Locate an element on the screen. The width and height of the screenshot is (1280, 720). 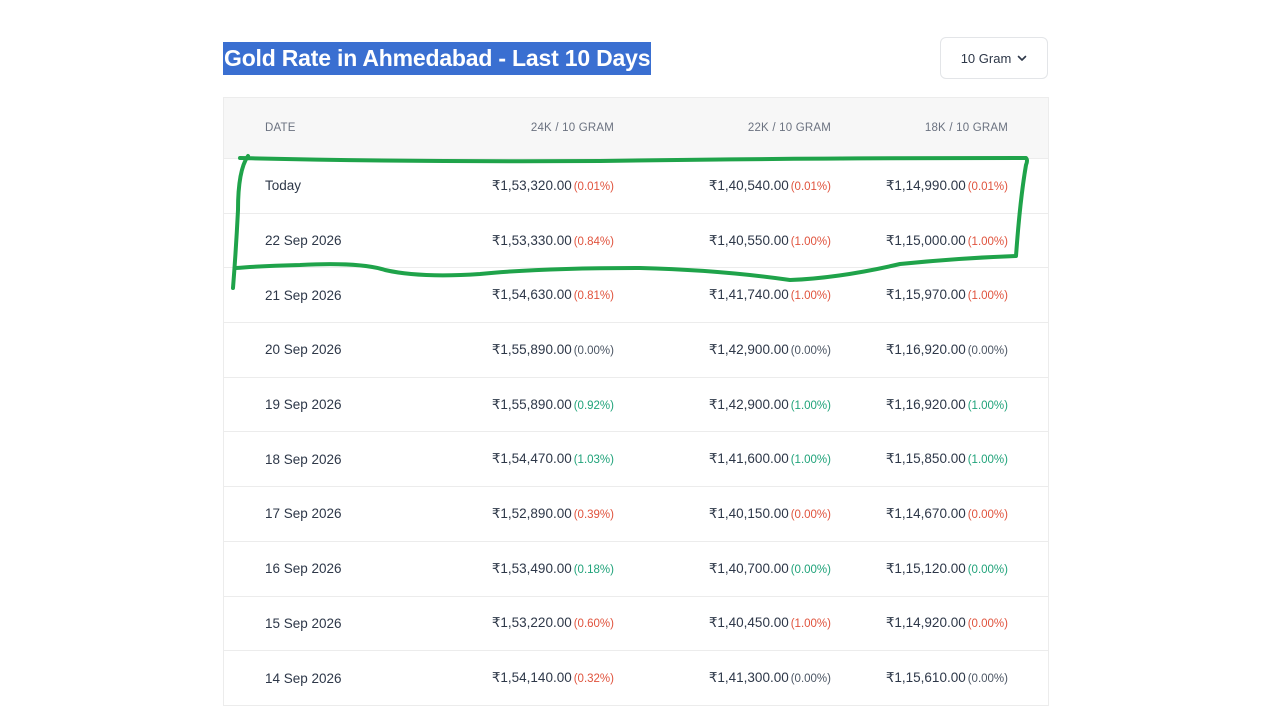
cell-22k-value: ₹1,41,300.00 is located at coordinates (748, 678).